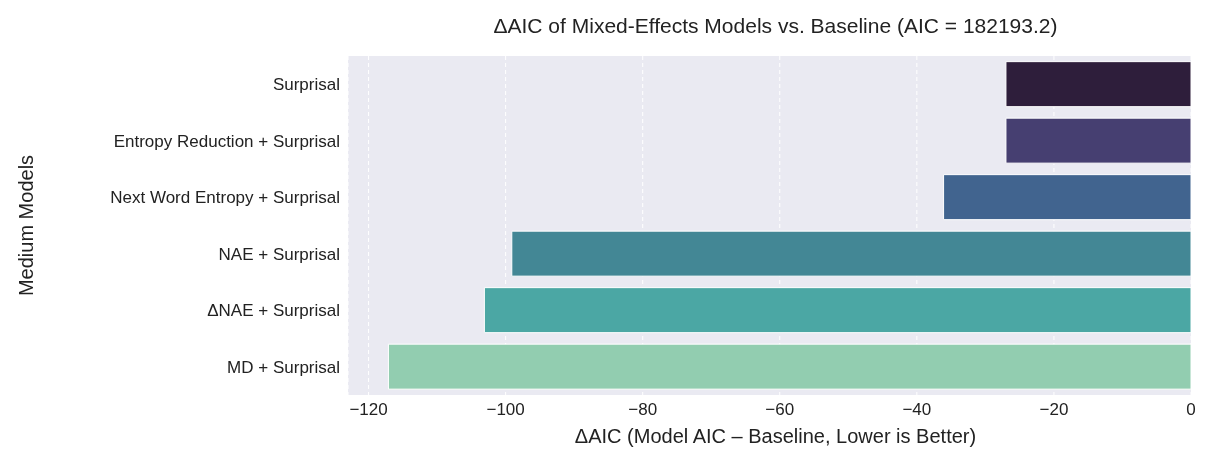 The width and height of the screenshot is (1215, 459). Describe the element at coordinates (643, 410) in the screenshot. I see `x-tick-label: −80` at that location.